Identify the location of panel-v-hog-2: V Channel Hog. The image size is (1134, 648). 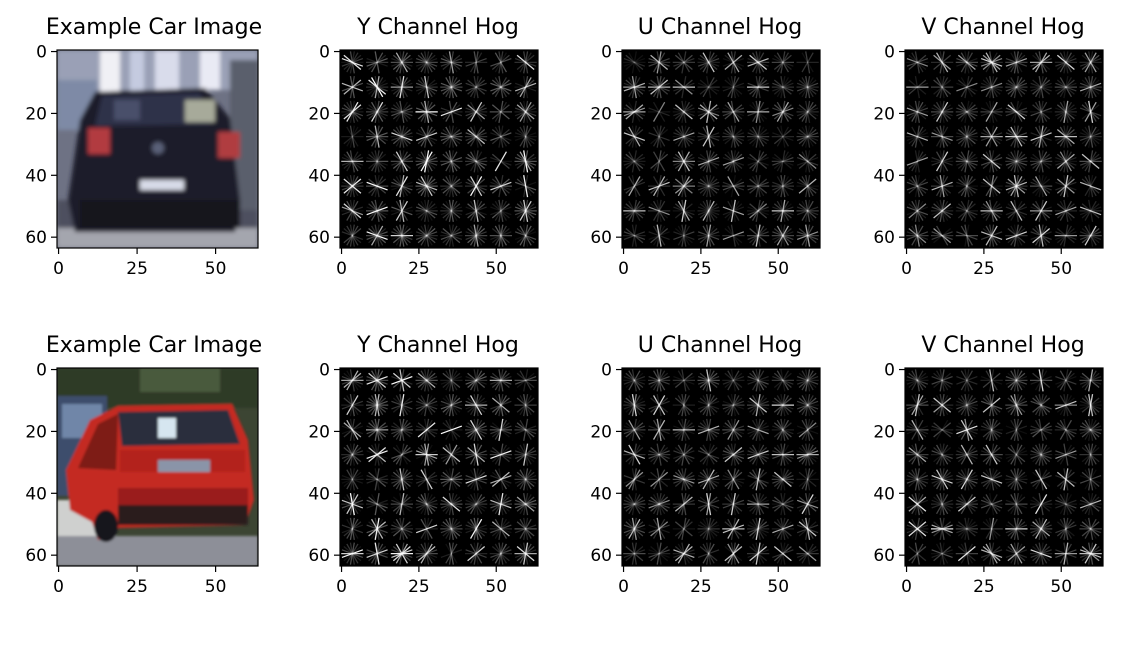
(1004, 449).